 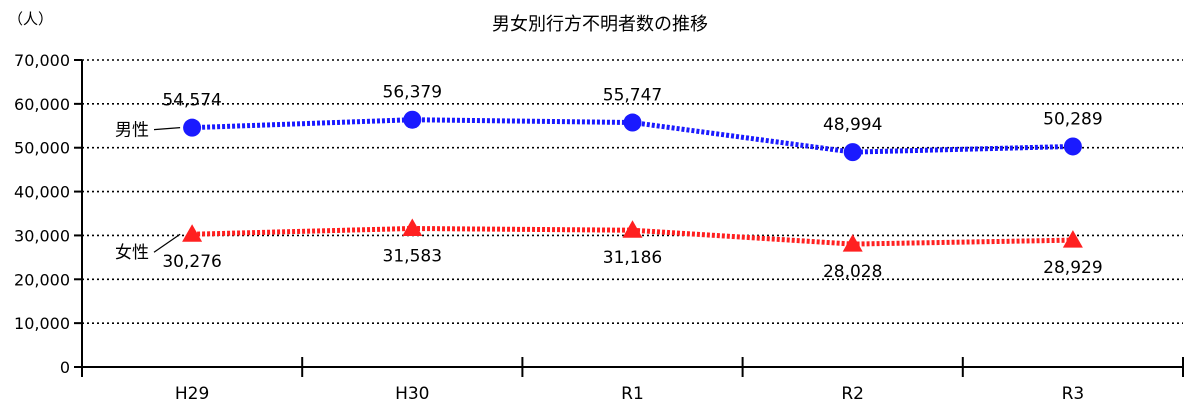 What do you see at coordinates (42, 279) in the screenshot?
I see `y-tick-label: 20,000` at bounding box center [42, 279].